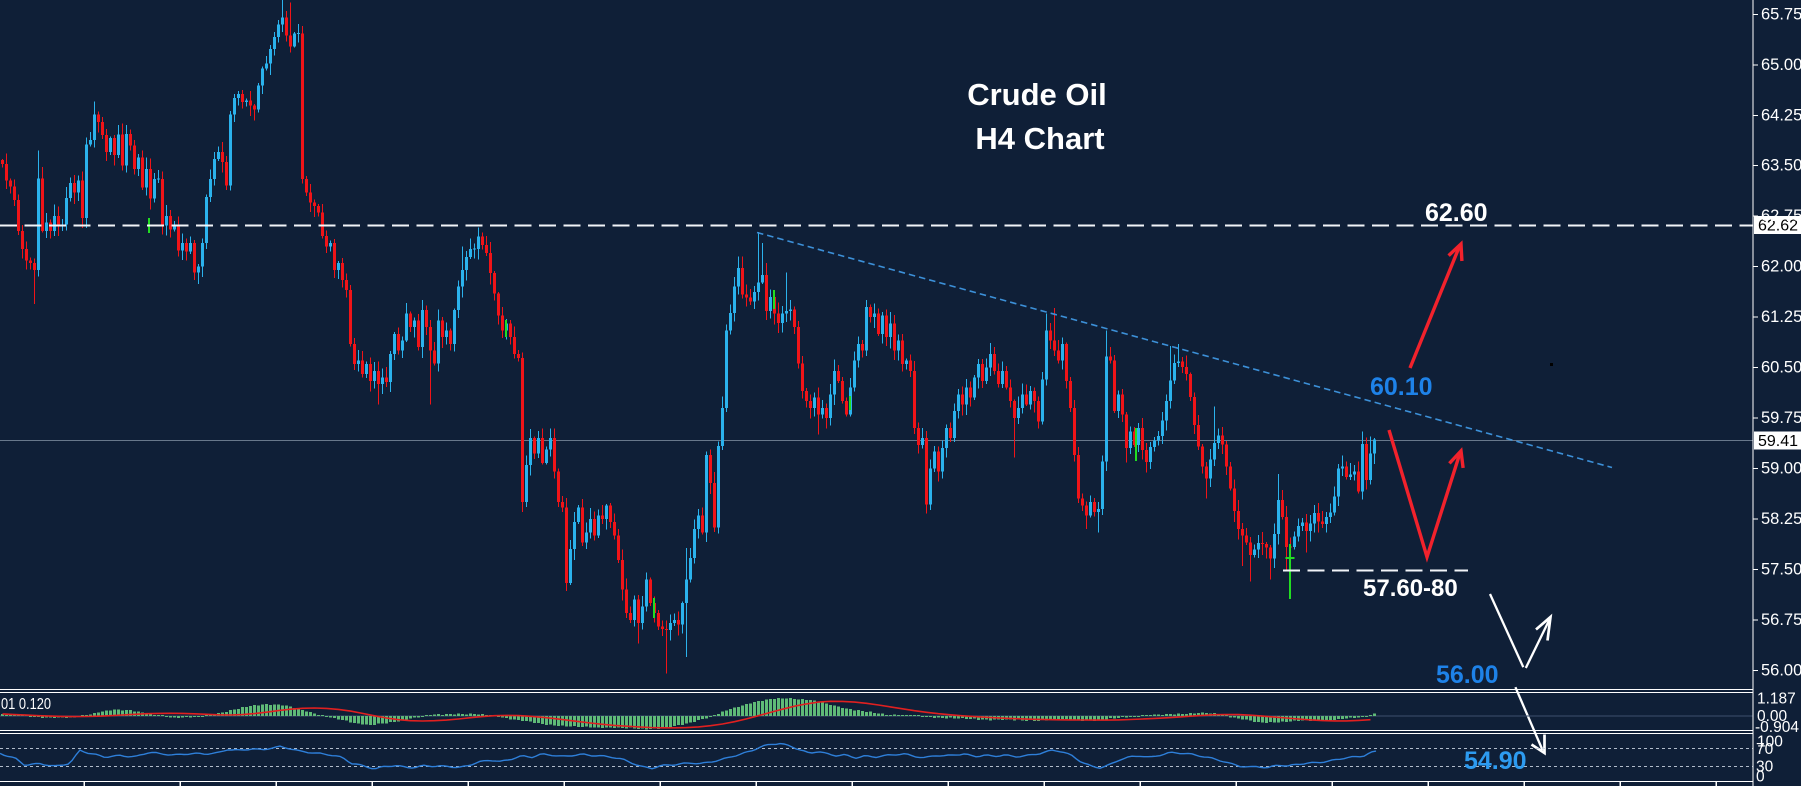 The width and height of the screenshot is (1801, 786). What do you see at coordinates (1781, 166) in the screenshot?
I see `svg-text: 63.50` at bounding box center [1781, 166].